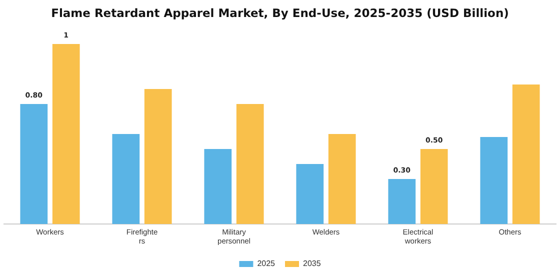 The image size is (560, 280). I want to click on legend-label: 2035, so click(312, 263).